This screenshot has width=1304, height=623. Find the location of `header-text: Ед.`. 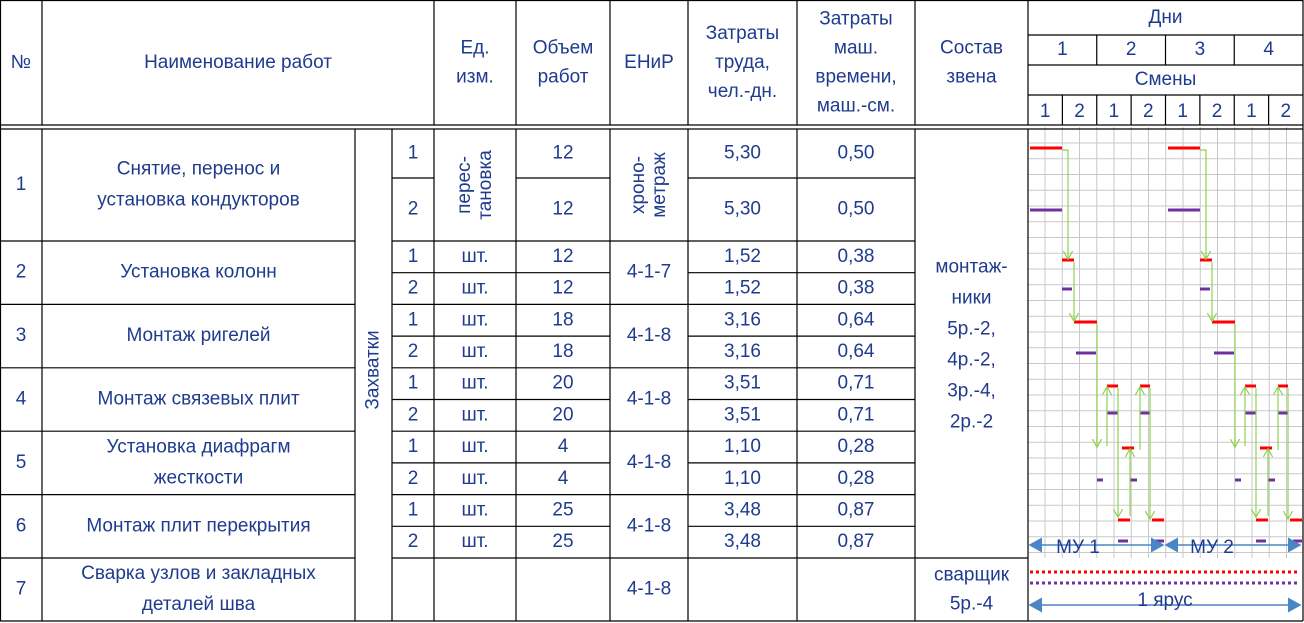

header-text: Ед. is located at coordinates (474, 48).